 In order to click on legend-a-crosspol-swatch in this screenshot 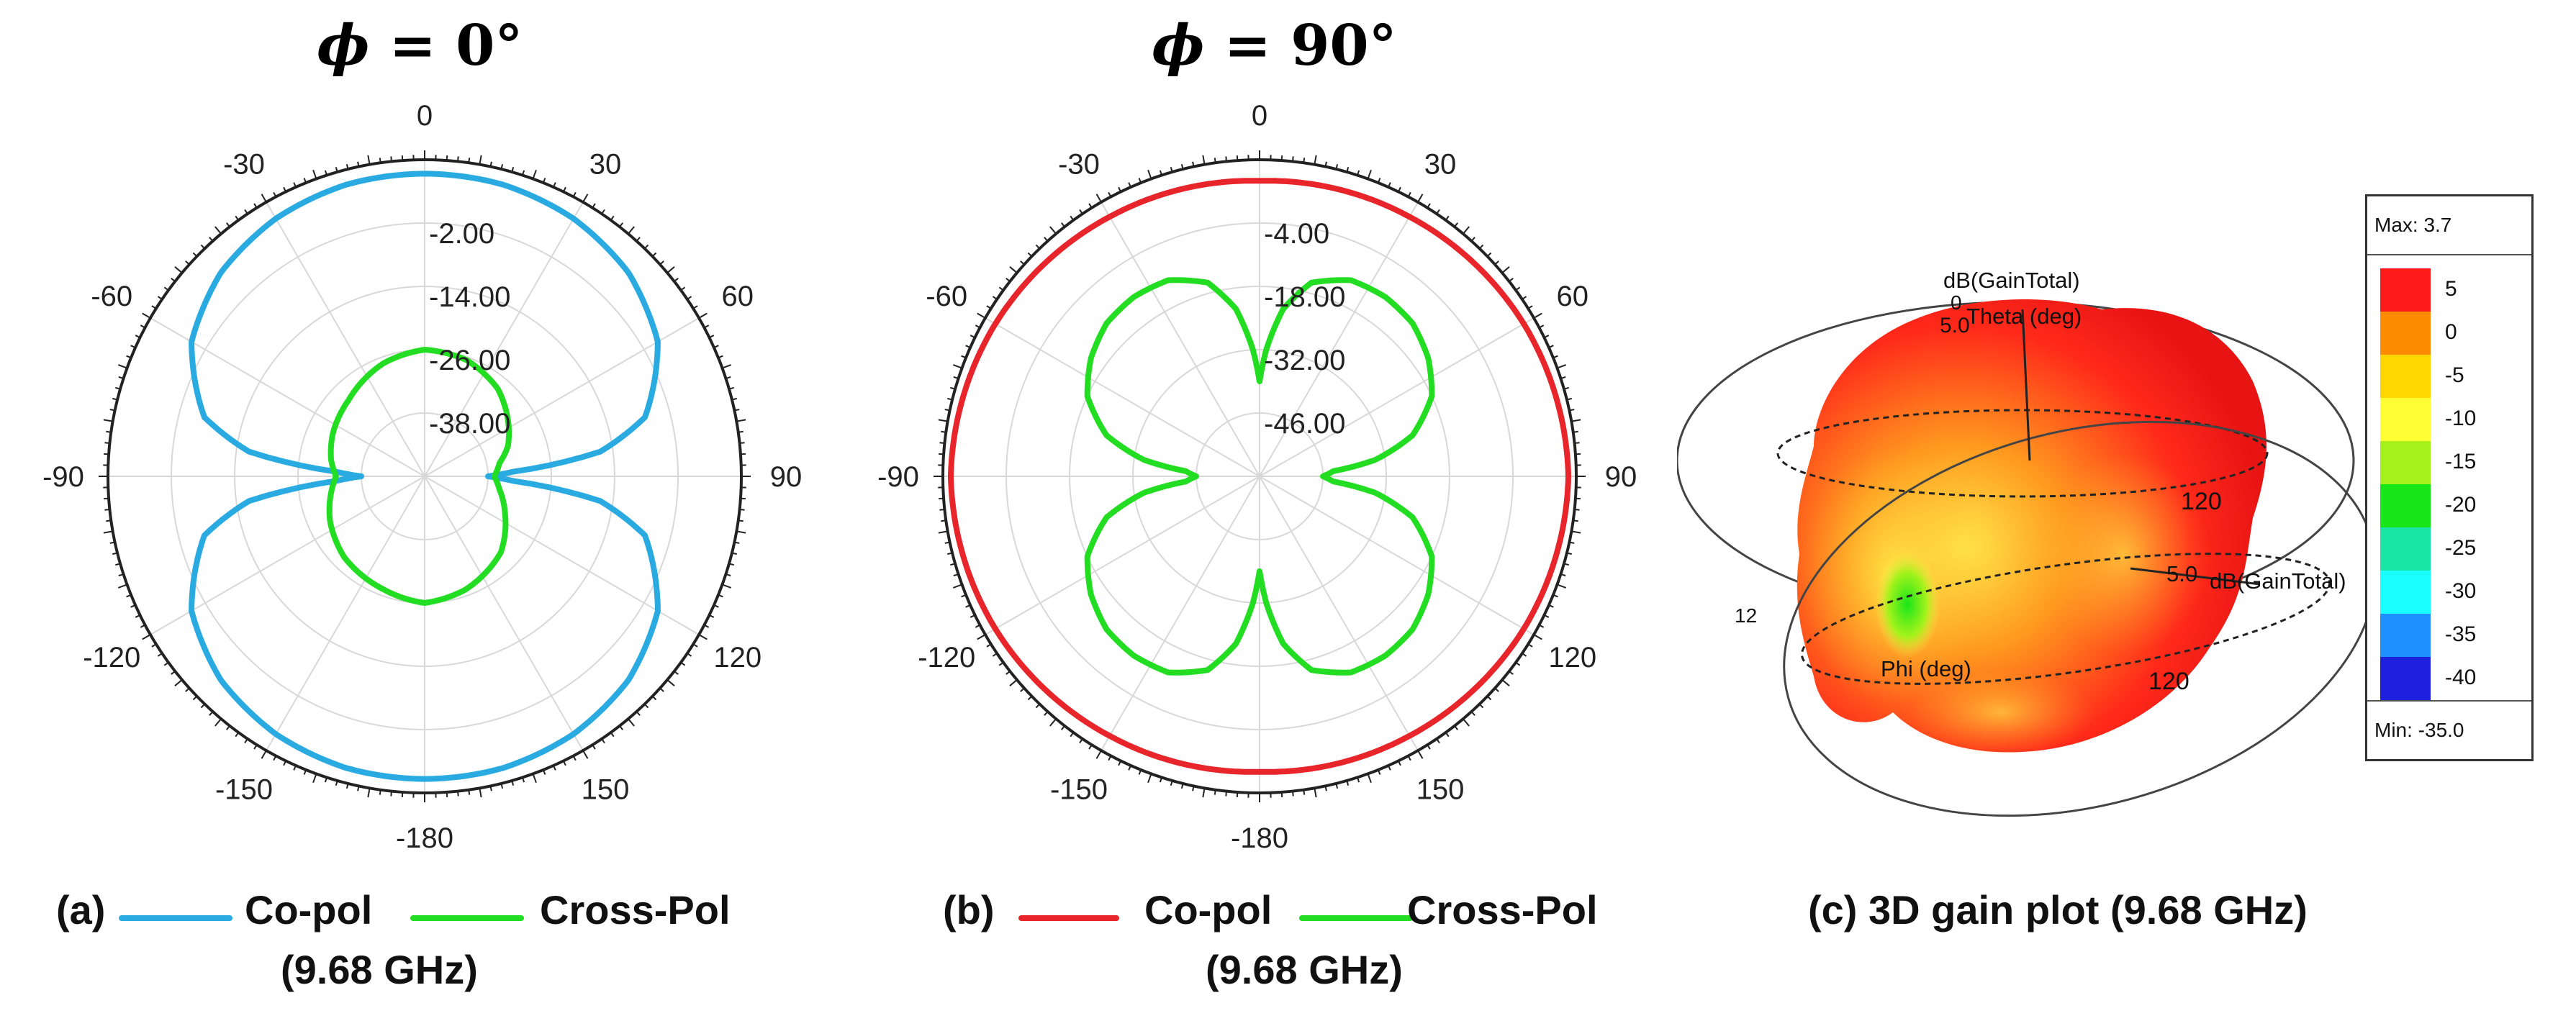, I will do `click(467, 918)`.